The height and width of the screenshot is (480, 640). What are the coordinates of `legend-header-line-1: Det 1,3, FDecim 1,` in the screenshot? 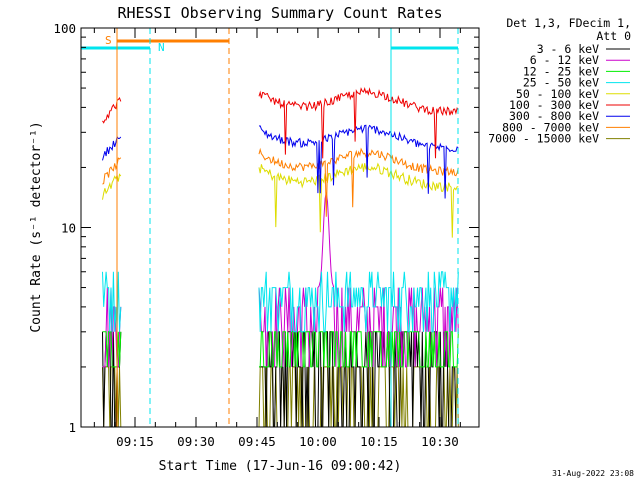 It's located at (568, 23).